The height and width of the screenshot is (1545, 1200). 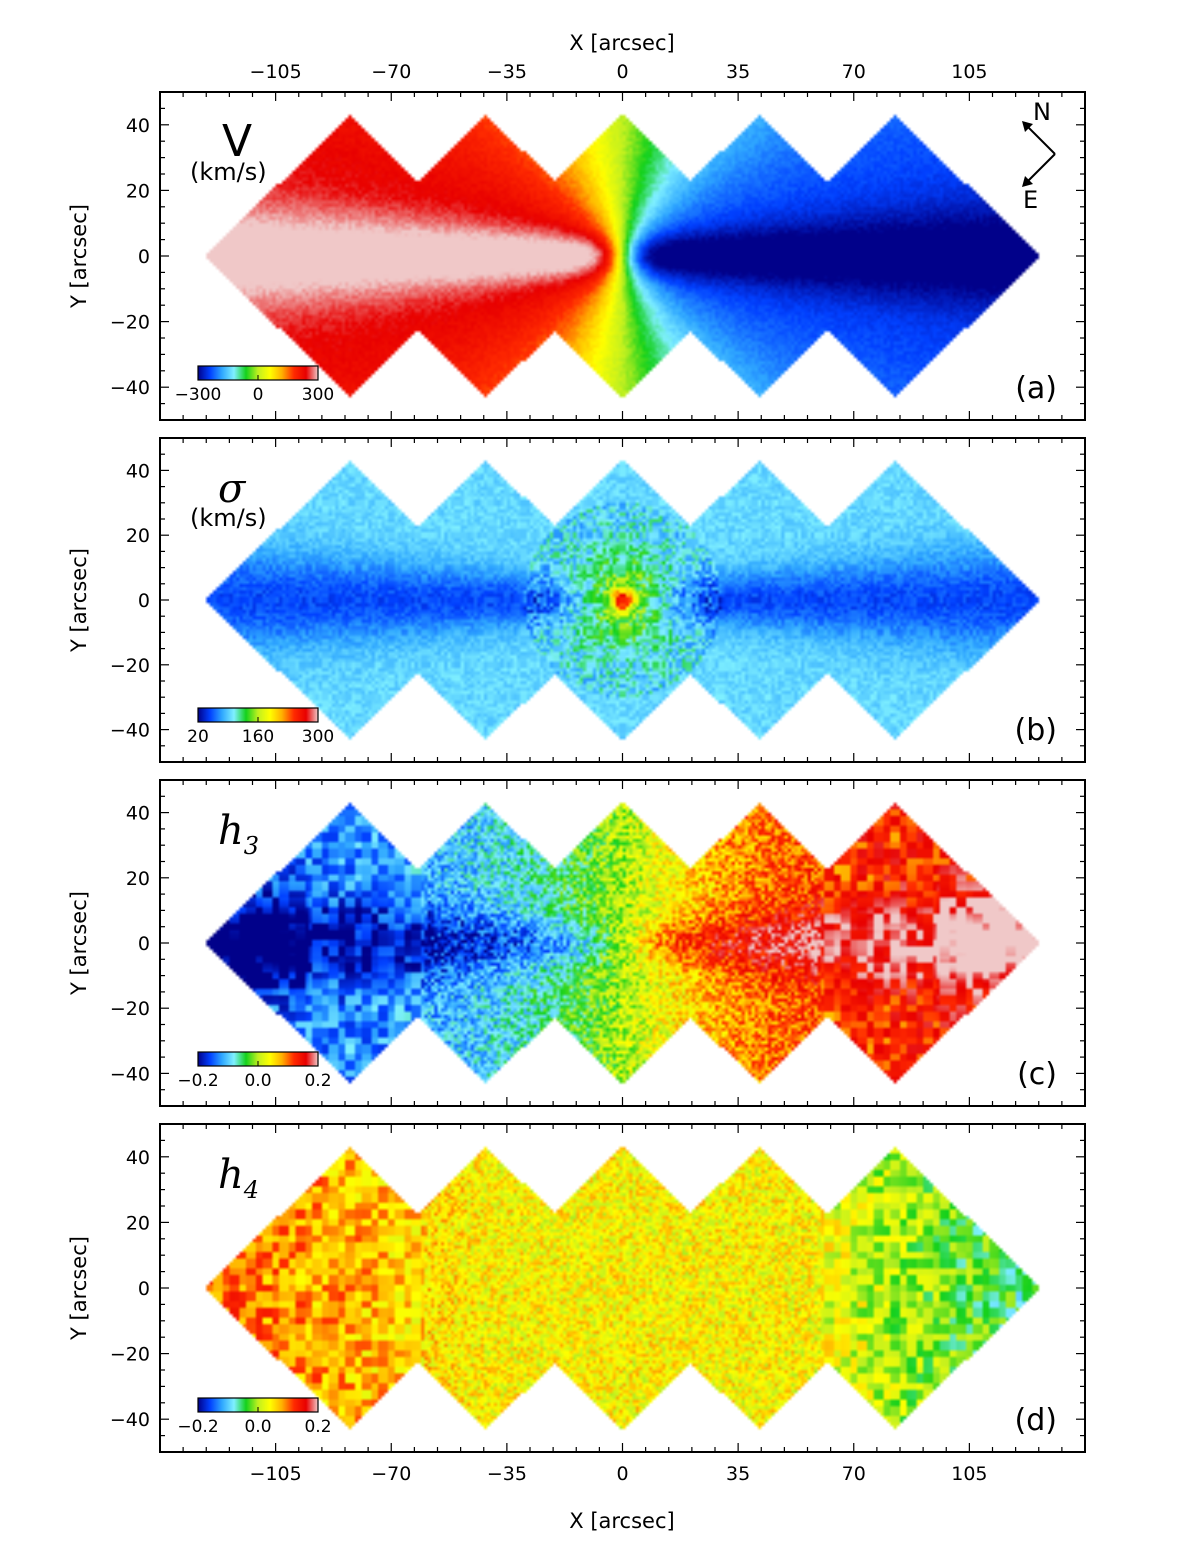 I want to click on colorbar-tick-label: 20, so click(x=198, y=737).